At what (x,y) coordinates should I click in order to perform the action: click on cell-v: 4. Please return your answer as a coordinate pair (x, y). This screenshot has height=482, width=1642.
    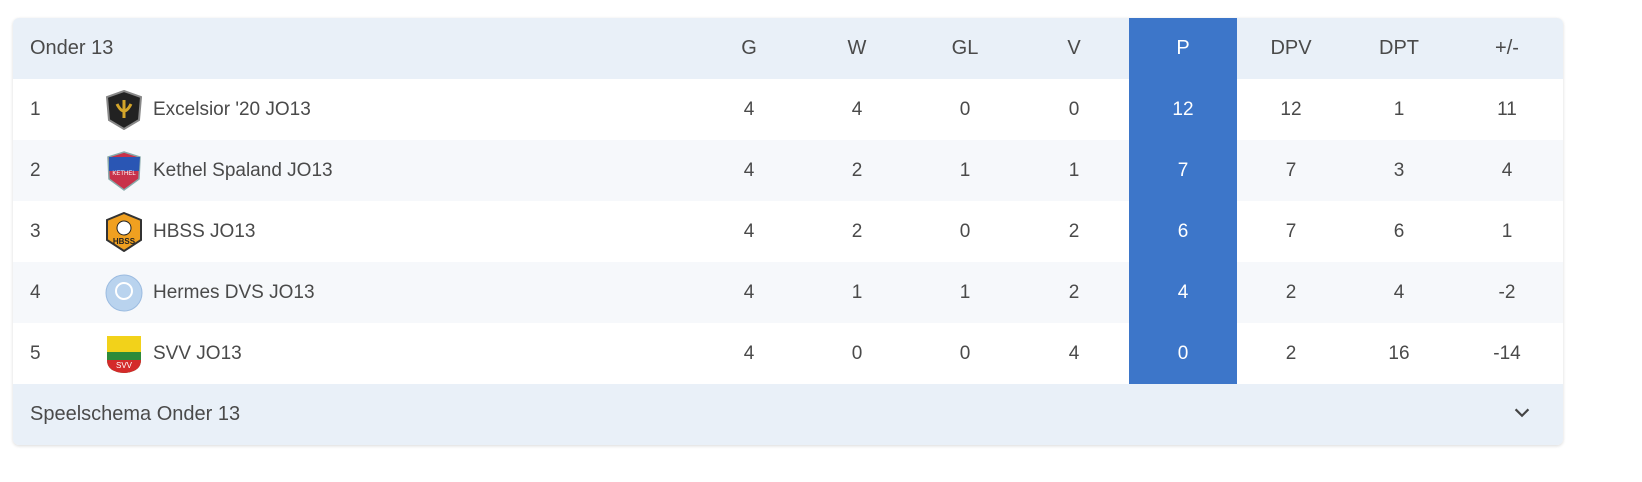
    Looking at the image, I should click on (1074, 353).